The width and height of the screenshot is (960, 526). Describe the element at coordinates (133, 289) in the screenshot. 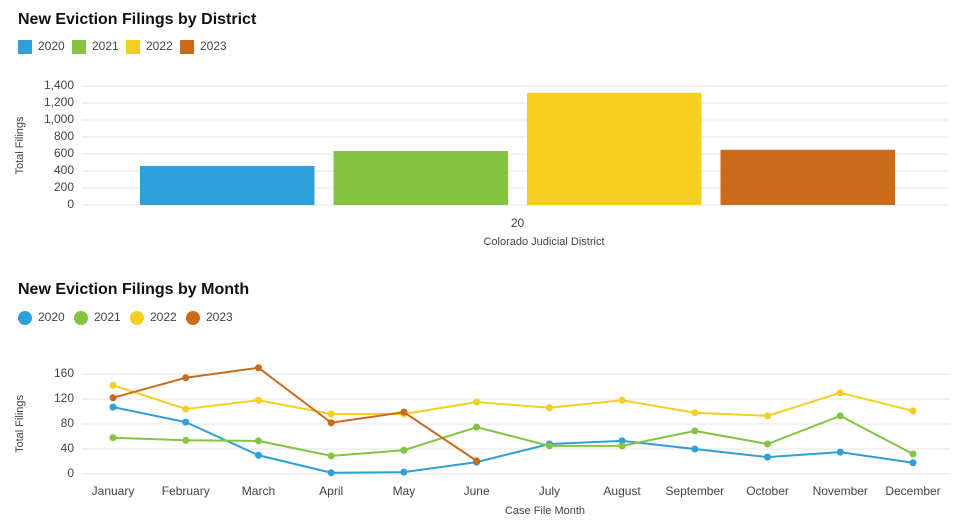

I see `chart-title: New Eviction Filings by Month` at that location.